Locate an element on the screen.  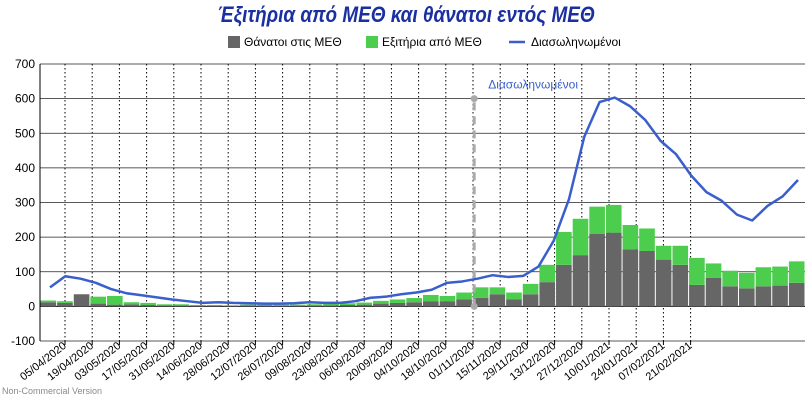
annotation-marker-top is located at coordinates (474, 99).